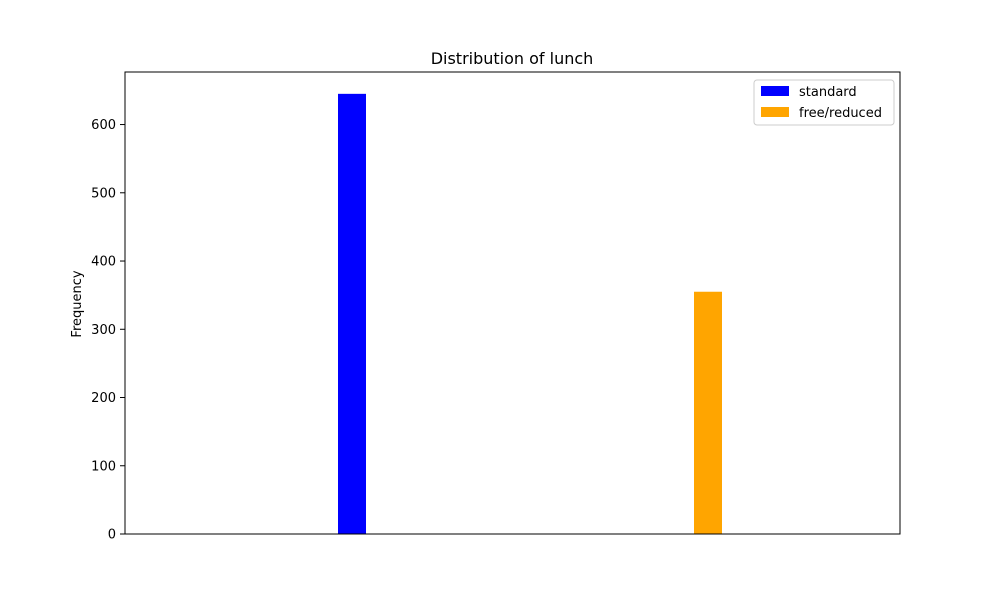 The width and height of the screenshot is (1000, 600). What do you see at coordinates (103, 466) in the screenshot?
I see `y-tick-label: 100` at bounding box center [103, 466].